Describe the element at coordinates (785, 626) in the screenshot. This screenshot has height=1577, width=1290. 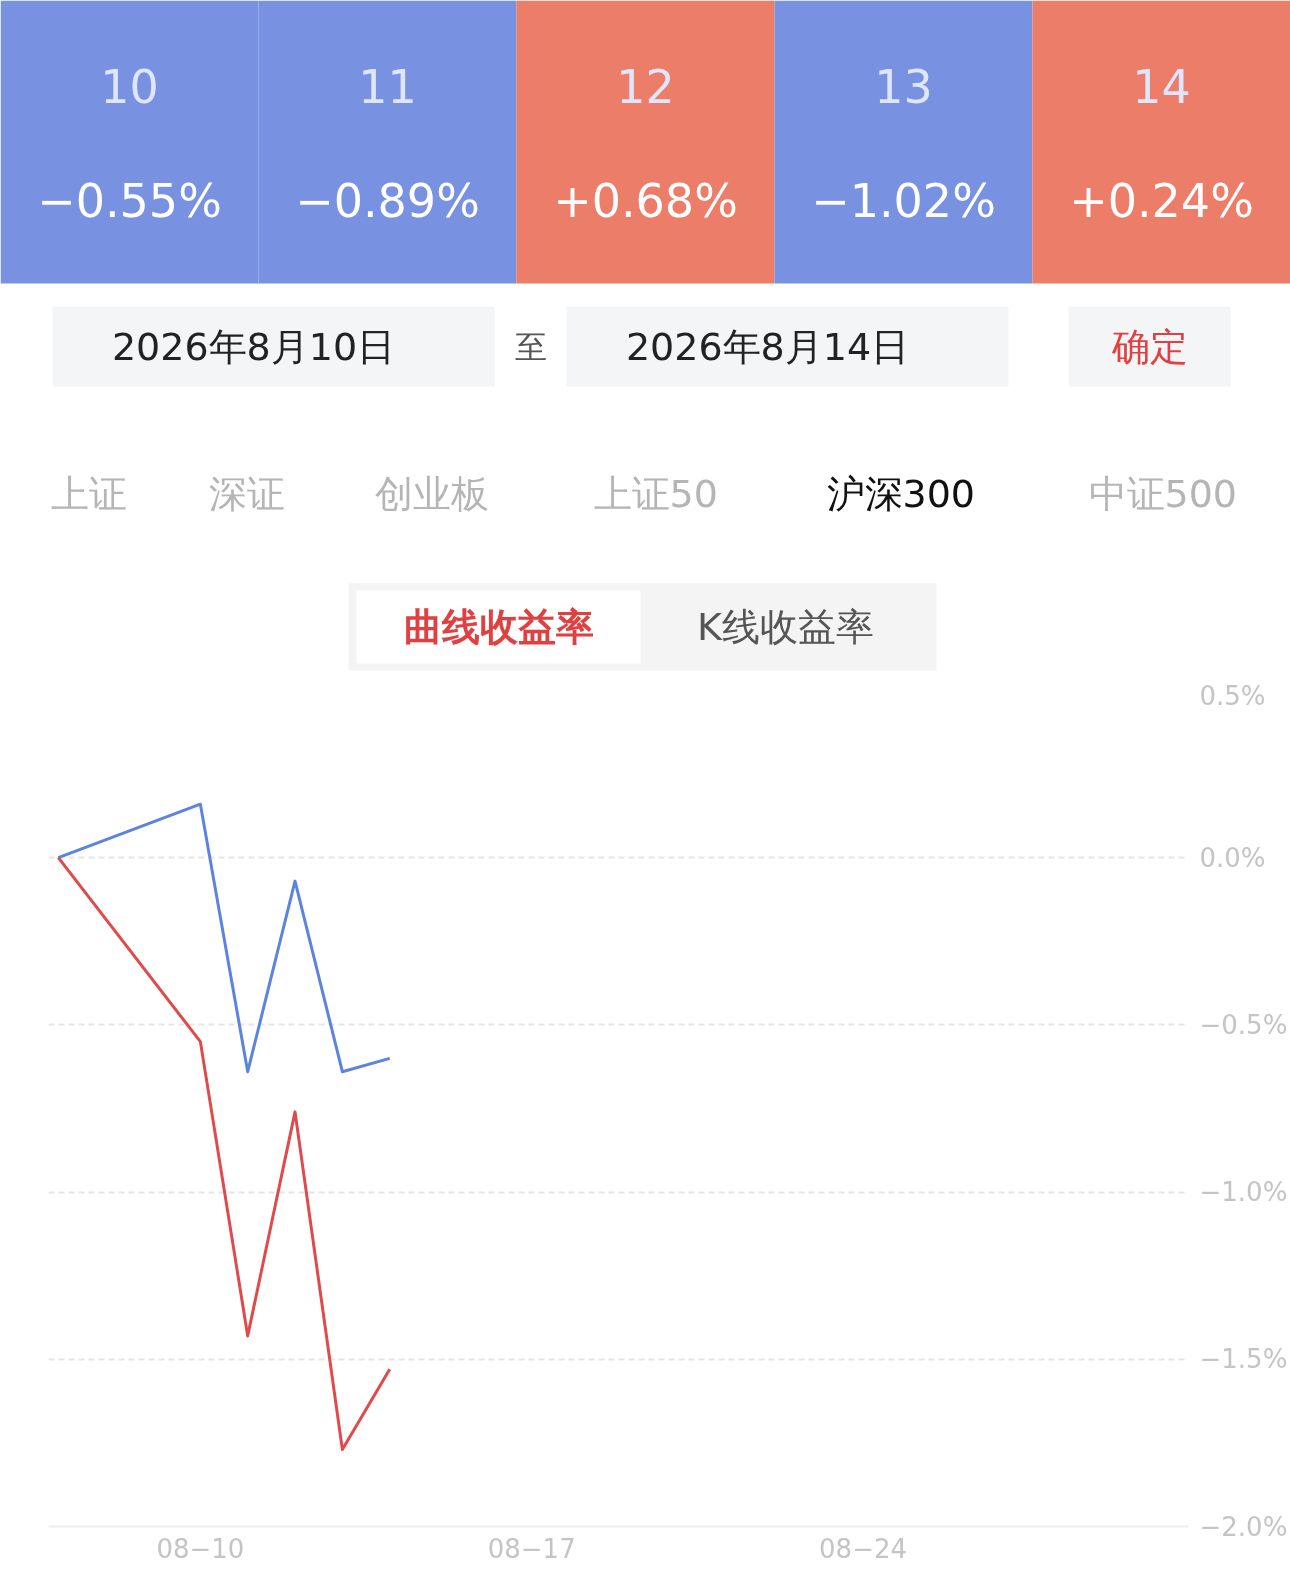
I see `text: K线收益率` at that location.